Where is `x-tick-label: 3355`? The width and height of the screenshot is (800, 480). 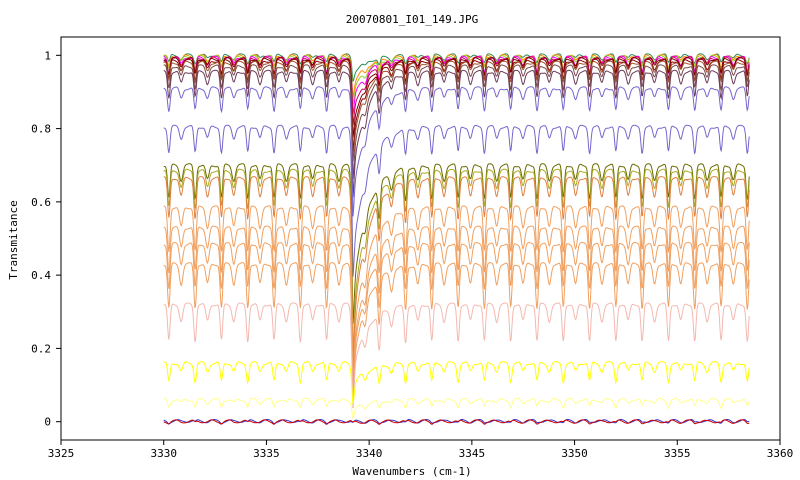
x-tick-label: 3355 is located at coordinates (677, 453).